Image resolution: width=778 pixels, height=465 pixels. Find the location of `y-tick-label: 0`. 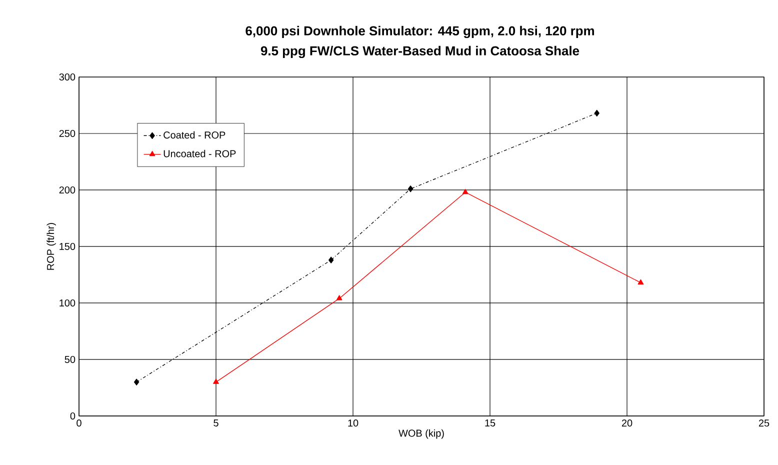

y-tick-label: 0 is located at coordinates (73, 416).